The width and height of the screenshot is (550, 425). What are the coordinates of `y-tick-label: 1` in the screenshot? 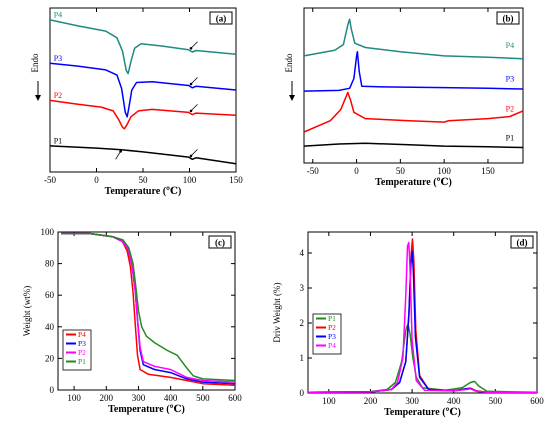 It's located at (302, 358).